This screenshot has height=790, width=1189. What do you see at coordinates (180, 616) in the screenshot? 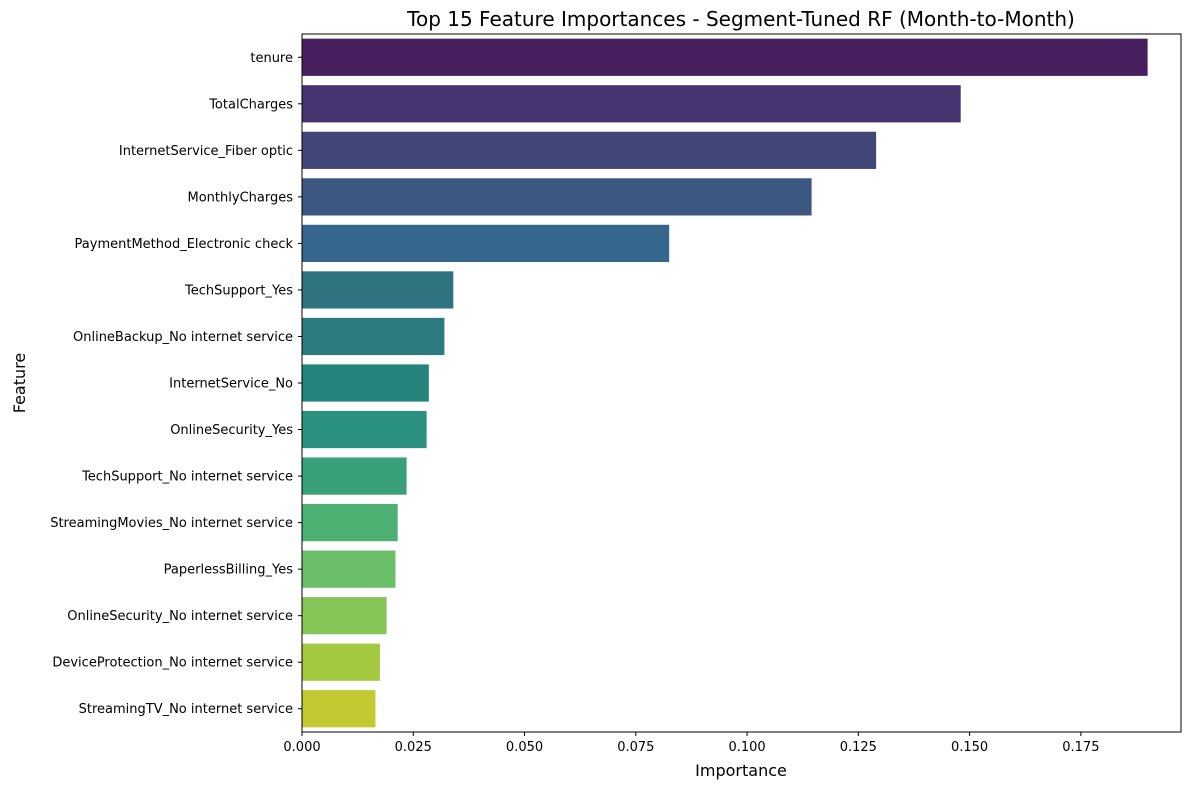
I see `y-tick-label: OnlineSecurity_No internet service` at bounding box center [180, 616].